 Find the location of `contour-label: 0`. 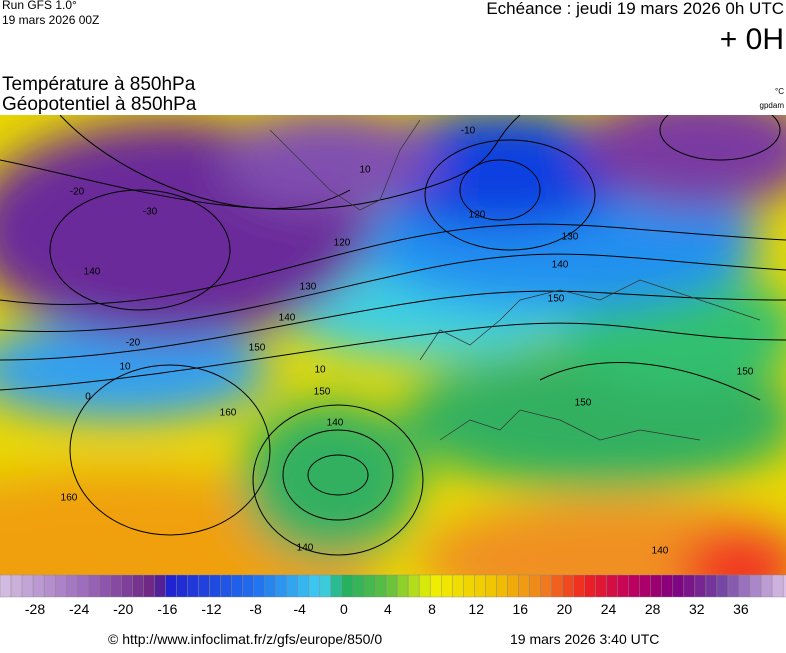

contour-label: 0 is located at coordinates (88, 397).